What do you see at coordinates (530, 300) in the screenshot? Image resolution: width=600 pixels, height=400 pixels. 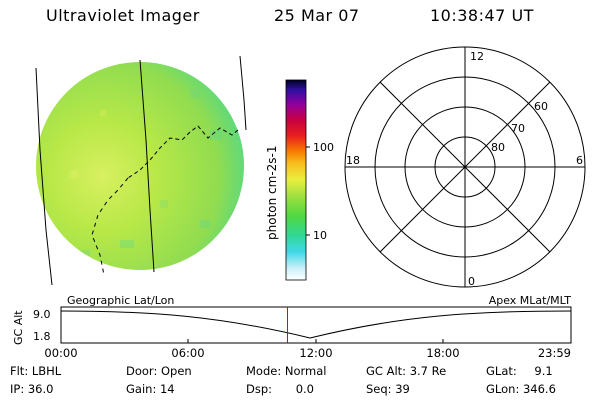 I see `orbit-right-title: Apex MLat/MLT` at bounding box center [530, 300].